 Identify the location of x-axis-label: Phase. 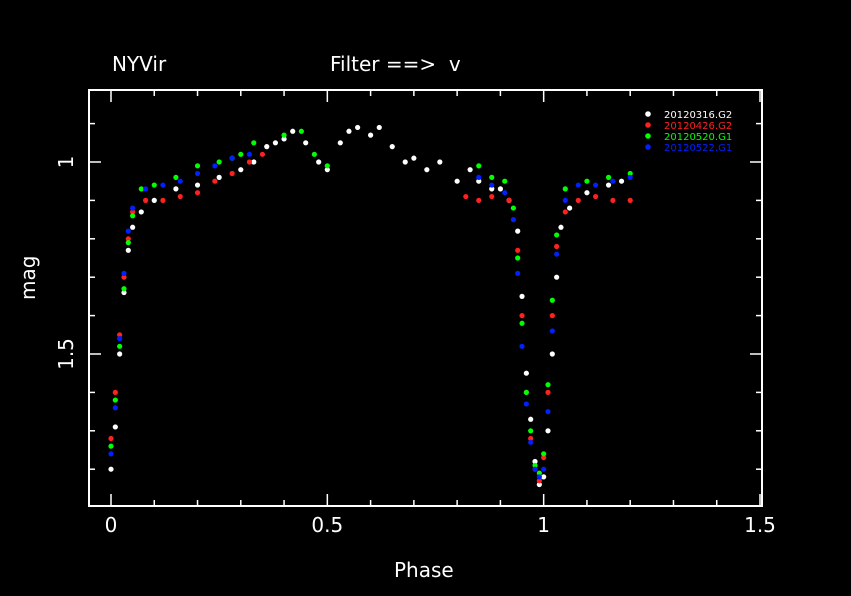
(424, 570).